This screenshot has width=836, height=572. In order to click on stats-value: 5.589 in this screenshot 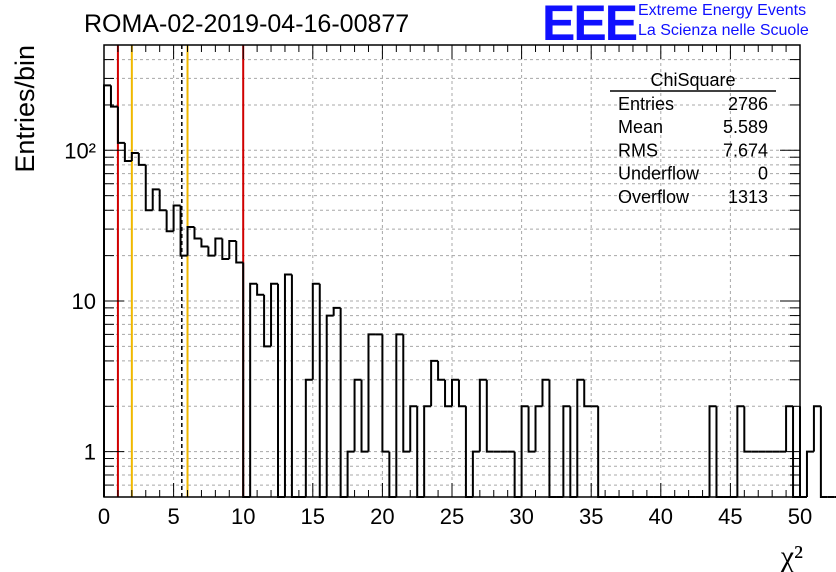, I will do `click(745, 127)`.